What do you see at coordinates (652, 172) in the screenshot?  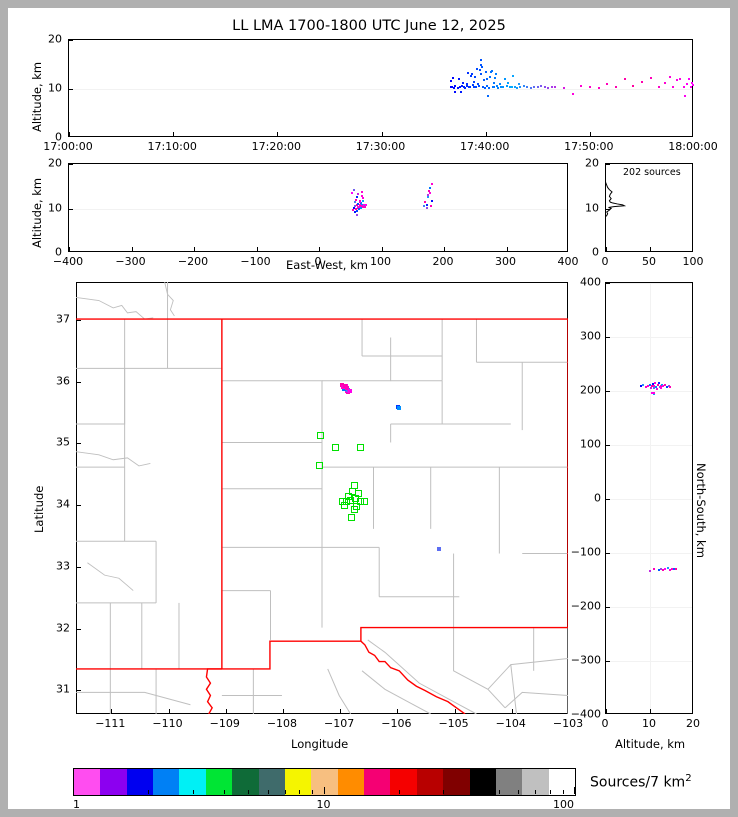 I see `source-count-annotation: 202 sources` at bounding box center [652, 172].